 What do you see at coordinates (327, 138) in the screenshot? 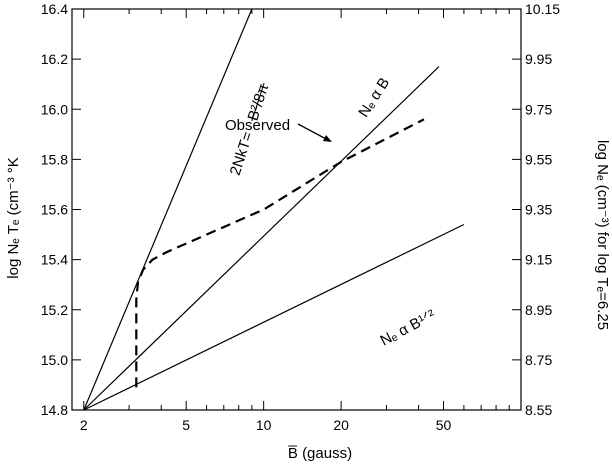
I see `annotation-observed-arrowhead` at bounding box center [327, 138].